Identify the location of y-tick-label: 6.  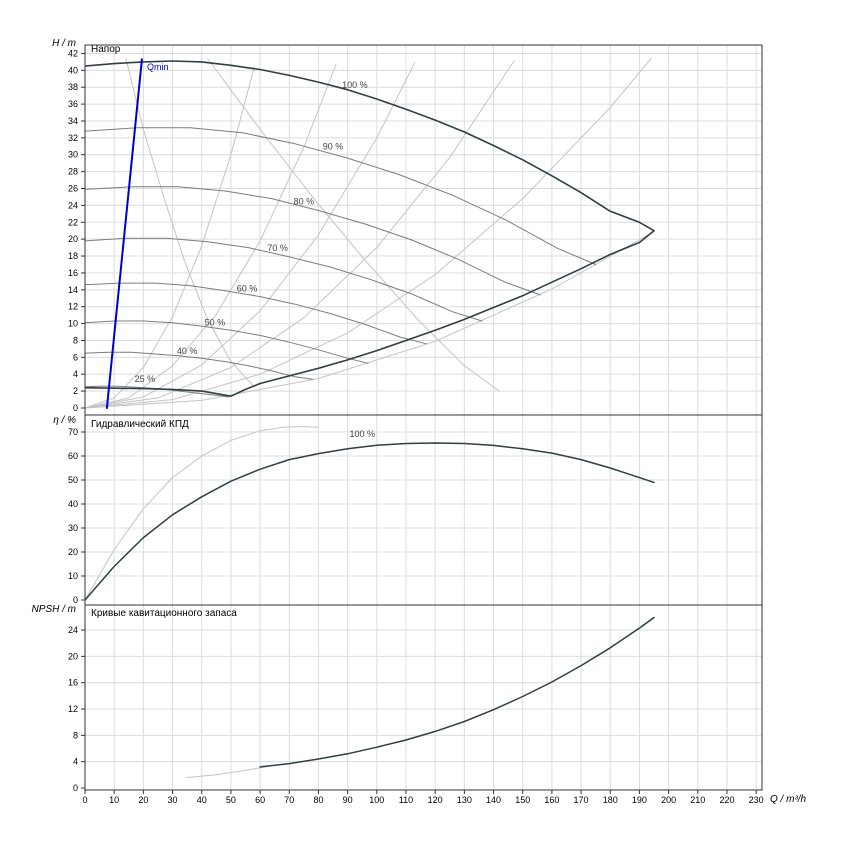
(75, 357).